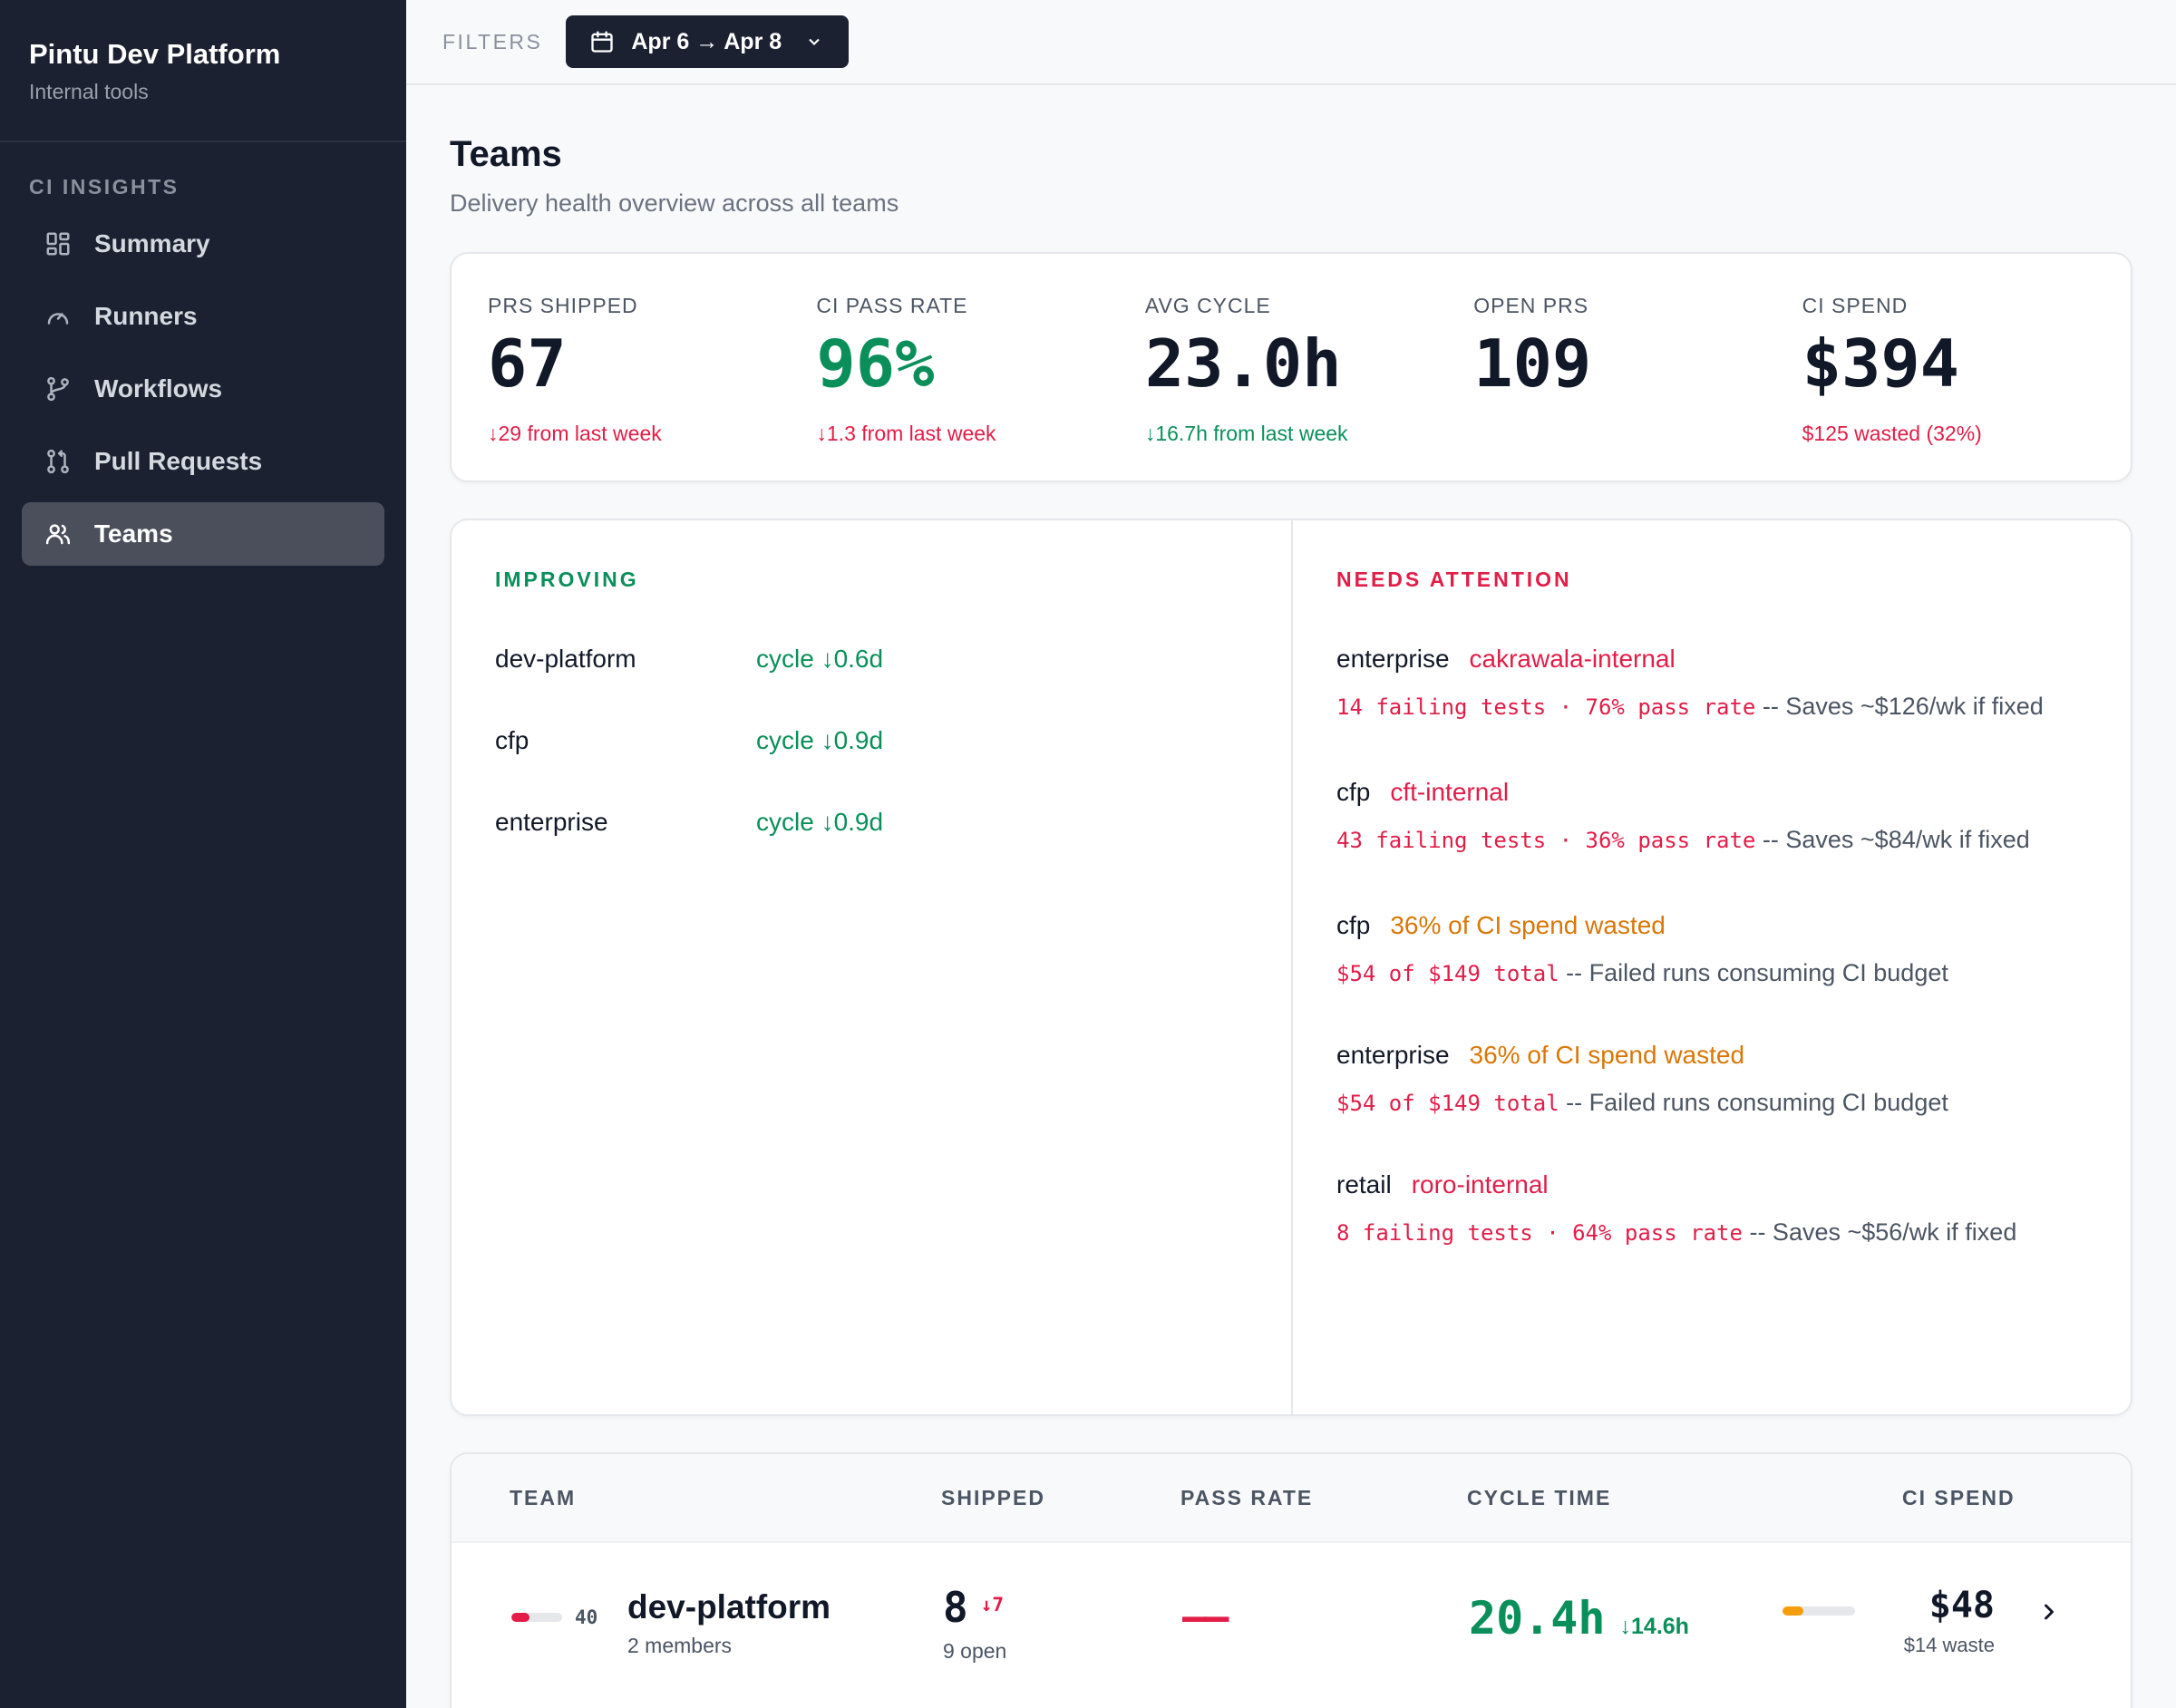 This screenshot has width=2176, height=1708. What do you see at coordinates (89, 91) in the screenshot?
I see `brand-subtitle: Internal tools` at bounding box center [89, 91].